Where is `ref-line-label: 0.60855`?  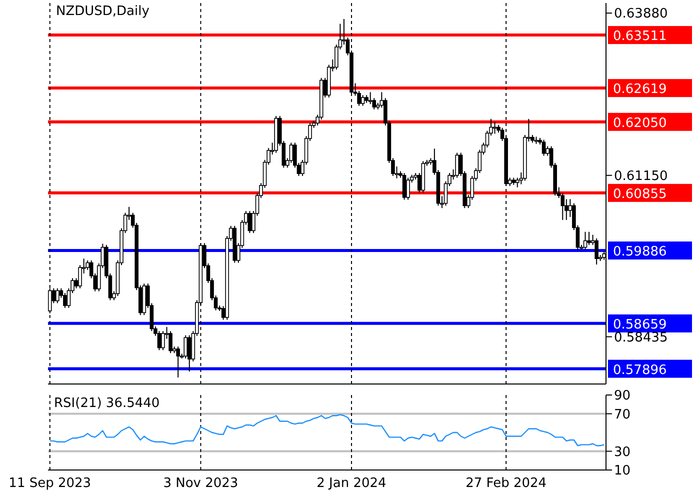 ref-line-label: 0.60855 is located at coordinates (640, 194).